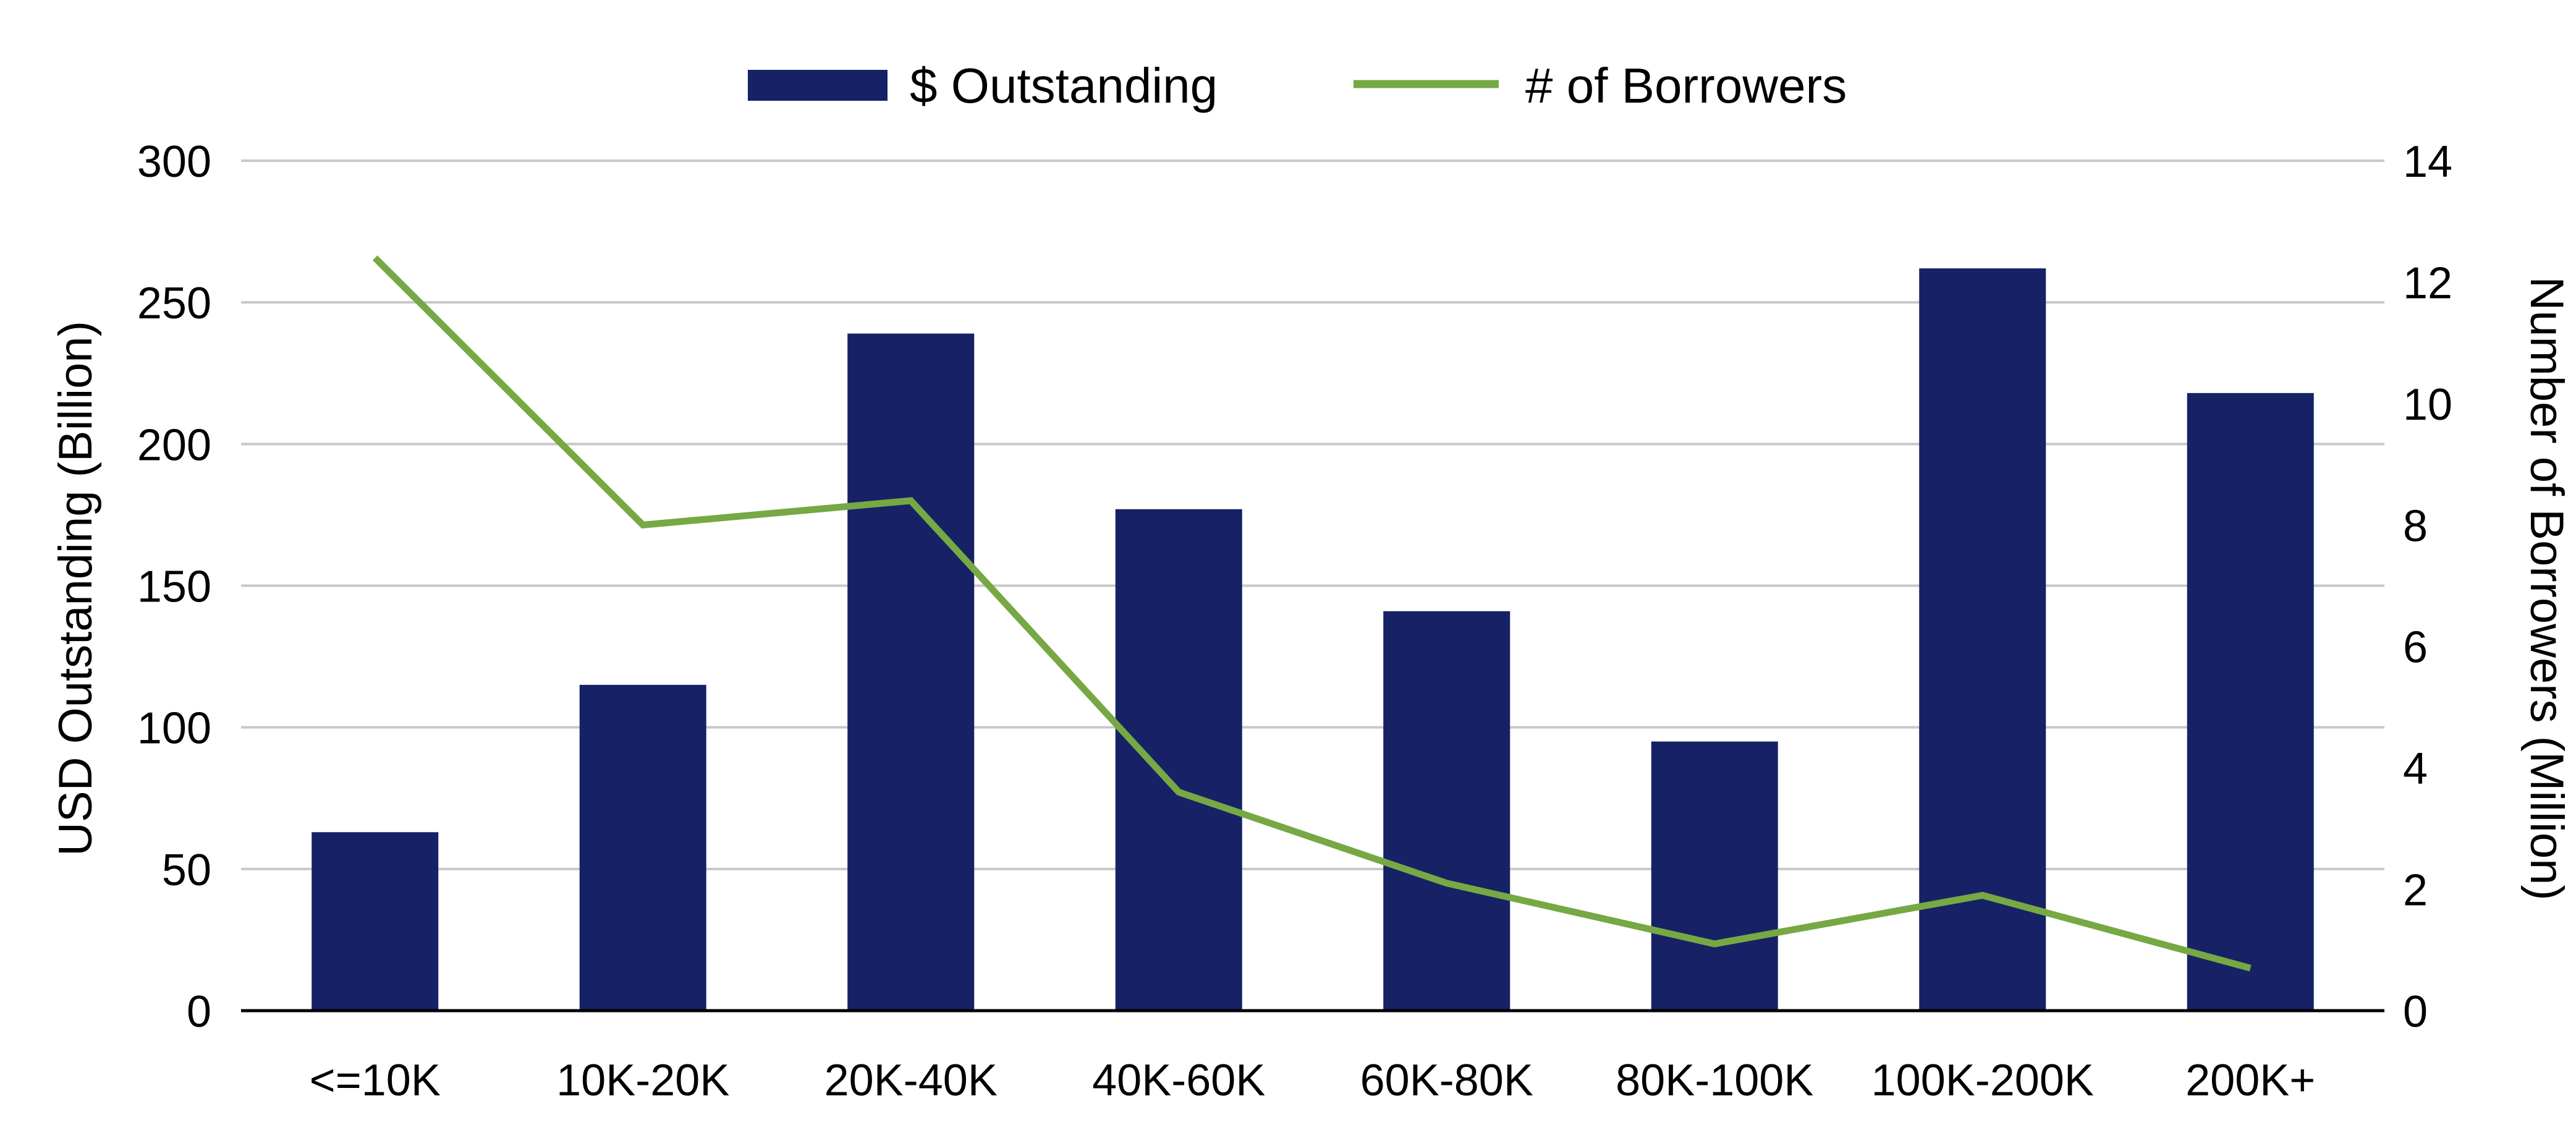 This screenshot has height=1138, width=2576. I want to click on x-tick-label: 200K+, so click(2250, 1080).